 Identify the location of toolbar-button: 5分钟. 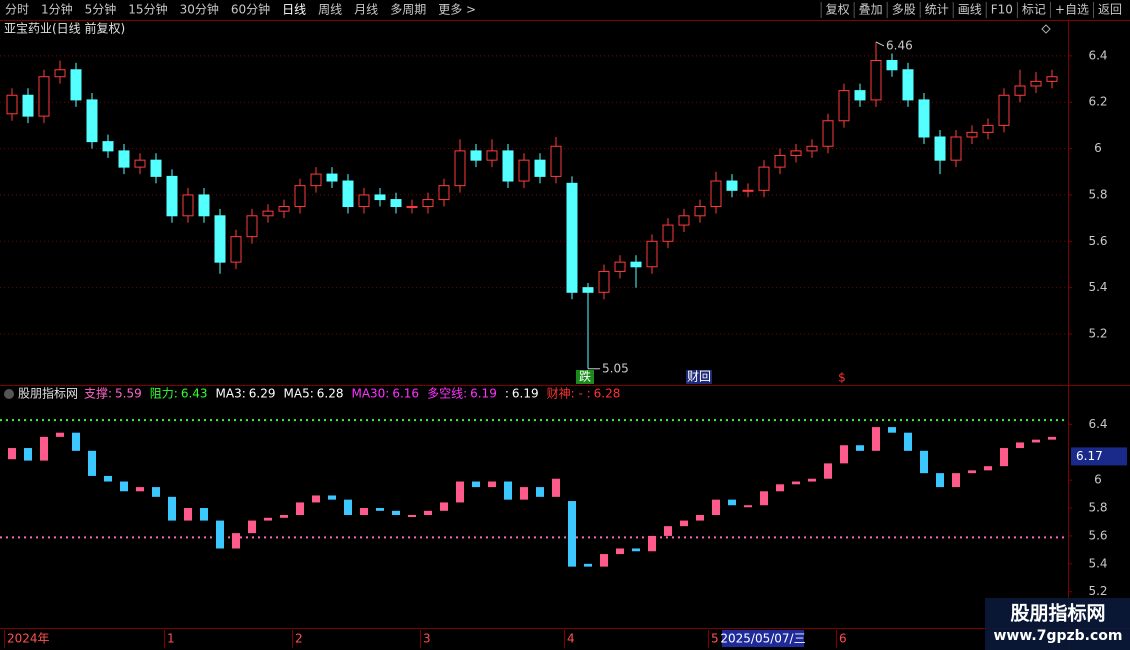
(101, 9).